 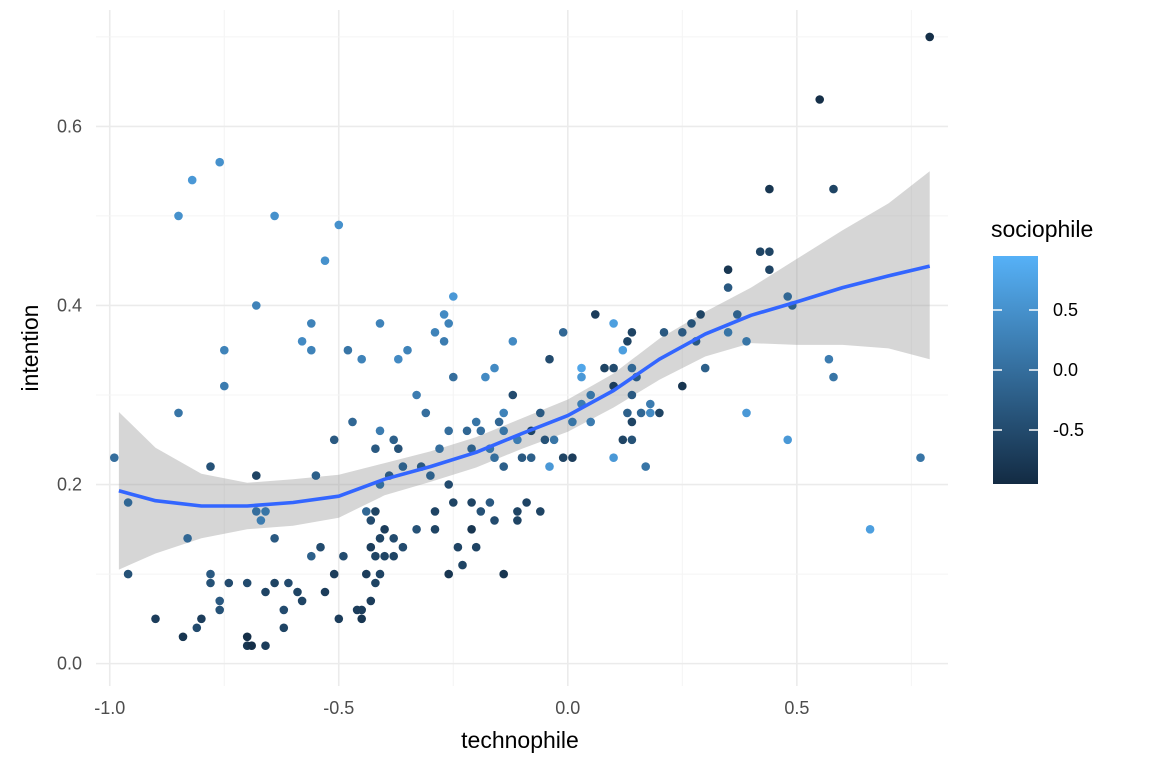 I want to click on legend-title: sociophile, so click(x=1042, y=229).